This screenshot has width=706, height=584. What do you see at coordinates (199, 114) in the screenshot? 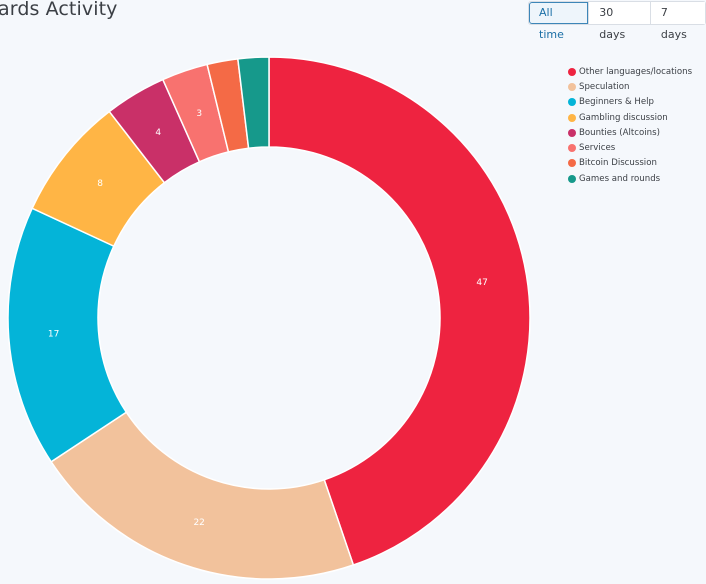
I see `slice-value-label: 3` at bounding box center [199, 114].